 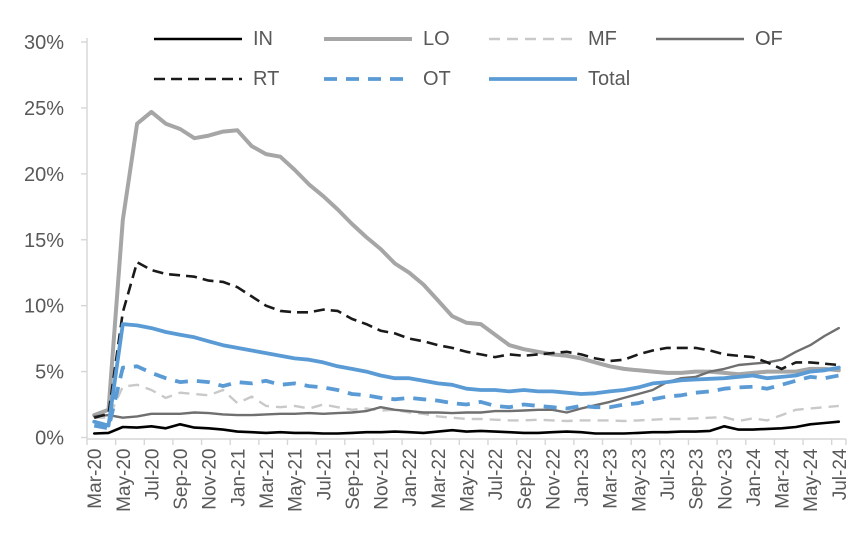 What do you see at coordinates (668, 475) in the screenshot?
I see `x-axis-tick-label: Jul-23` at bounding box center [668, 475].